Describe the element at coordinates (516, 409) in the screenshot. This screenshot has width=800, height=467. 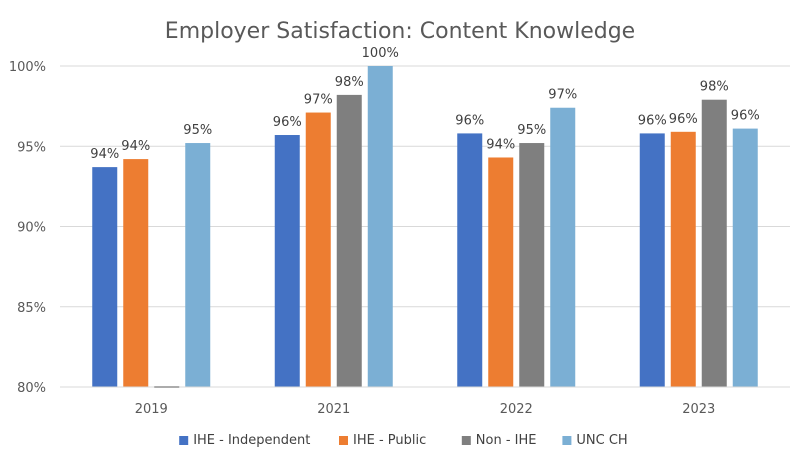
I see `x-tick-label: 2022` at that location.